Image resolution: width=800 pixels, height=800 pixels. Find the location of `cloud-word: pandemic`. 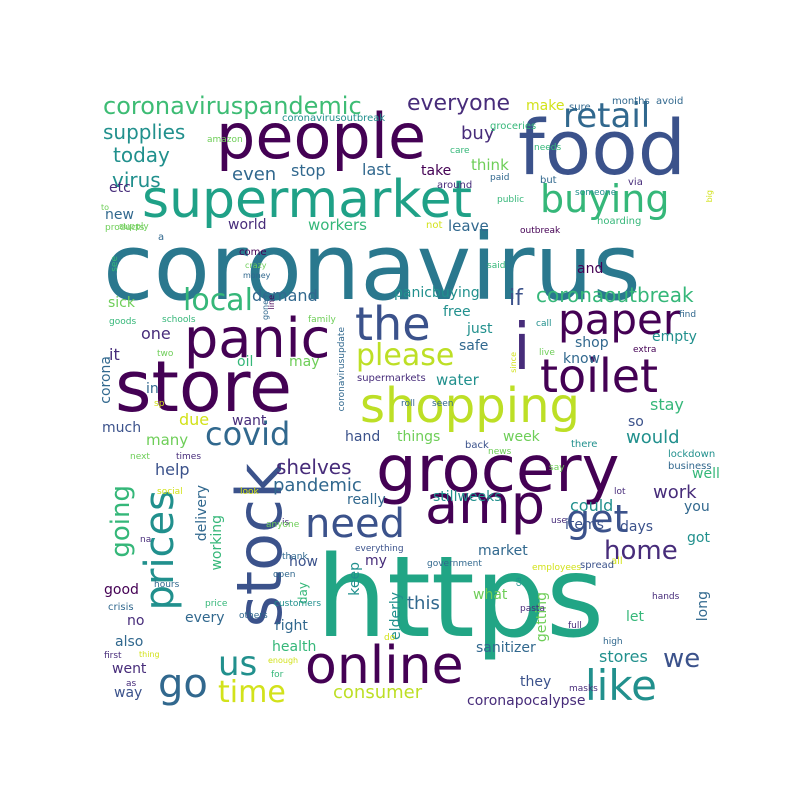

cloud-word: pandemic is located at coordinates (317, 485).